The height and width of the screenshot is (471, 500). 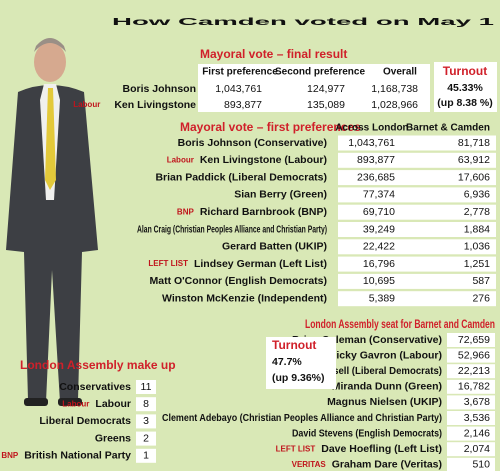 What do you see at coordinates (379, 281) in the screenshot?
I see `vote-count: 10,695` at bounding box center [379, 281].